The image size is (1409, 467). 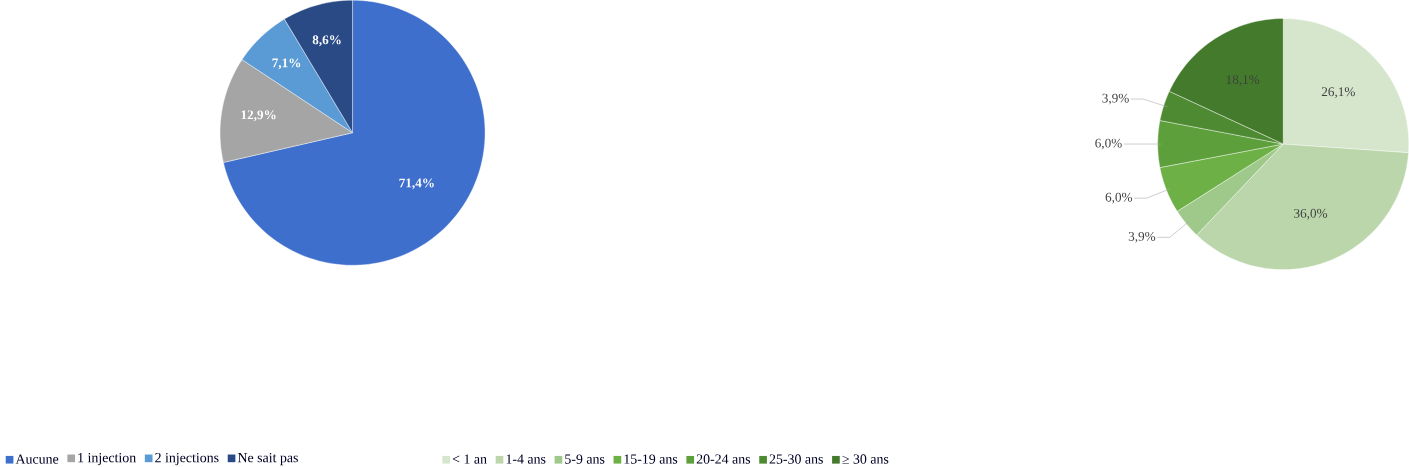 I want to click on legend-label: ≥ 30 ans, so click(x=865, y=459).